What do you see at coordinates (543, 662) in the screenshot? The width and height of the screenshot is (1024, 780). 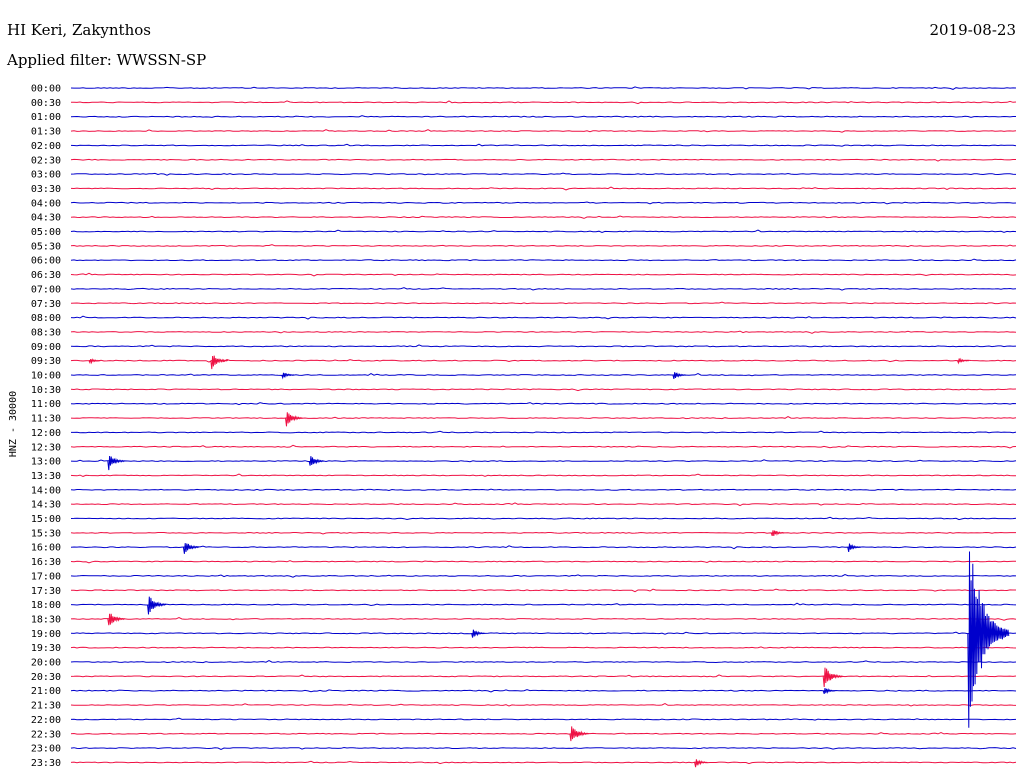 I see `trace-line-2000` at bounding box center [543, 662].